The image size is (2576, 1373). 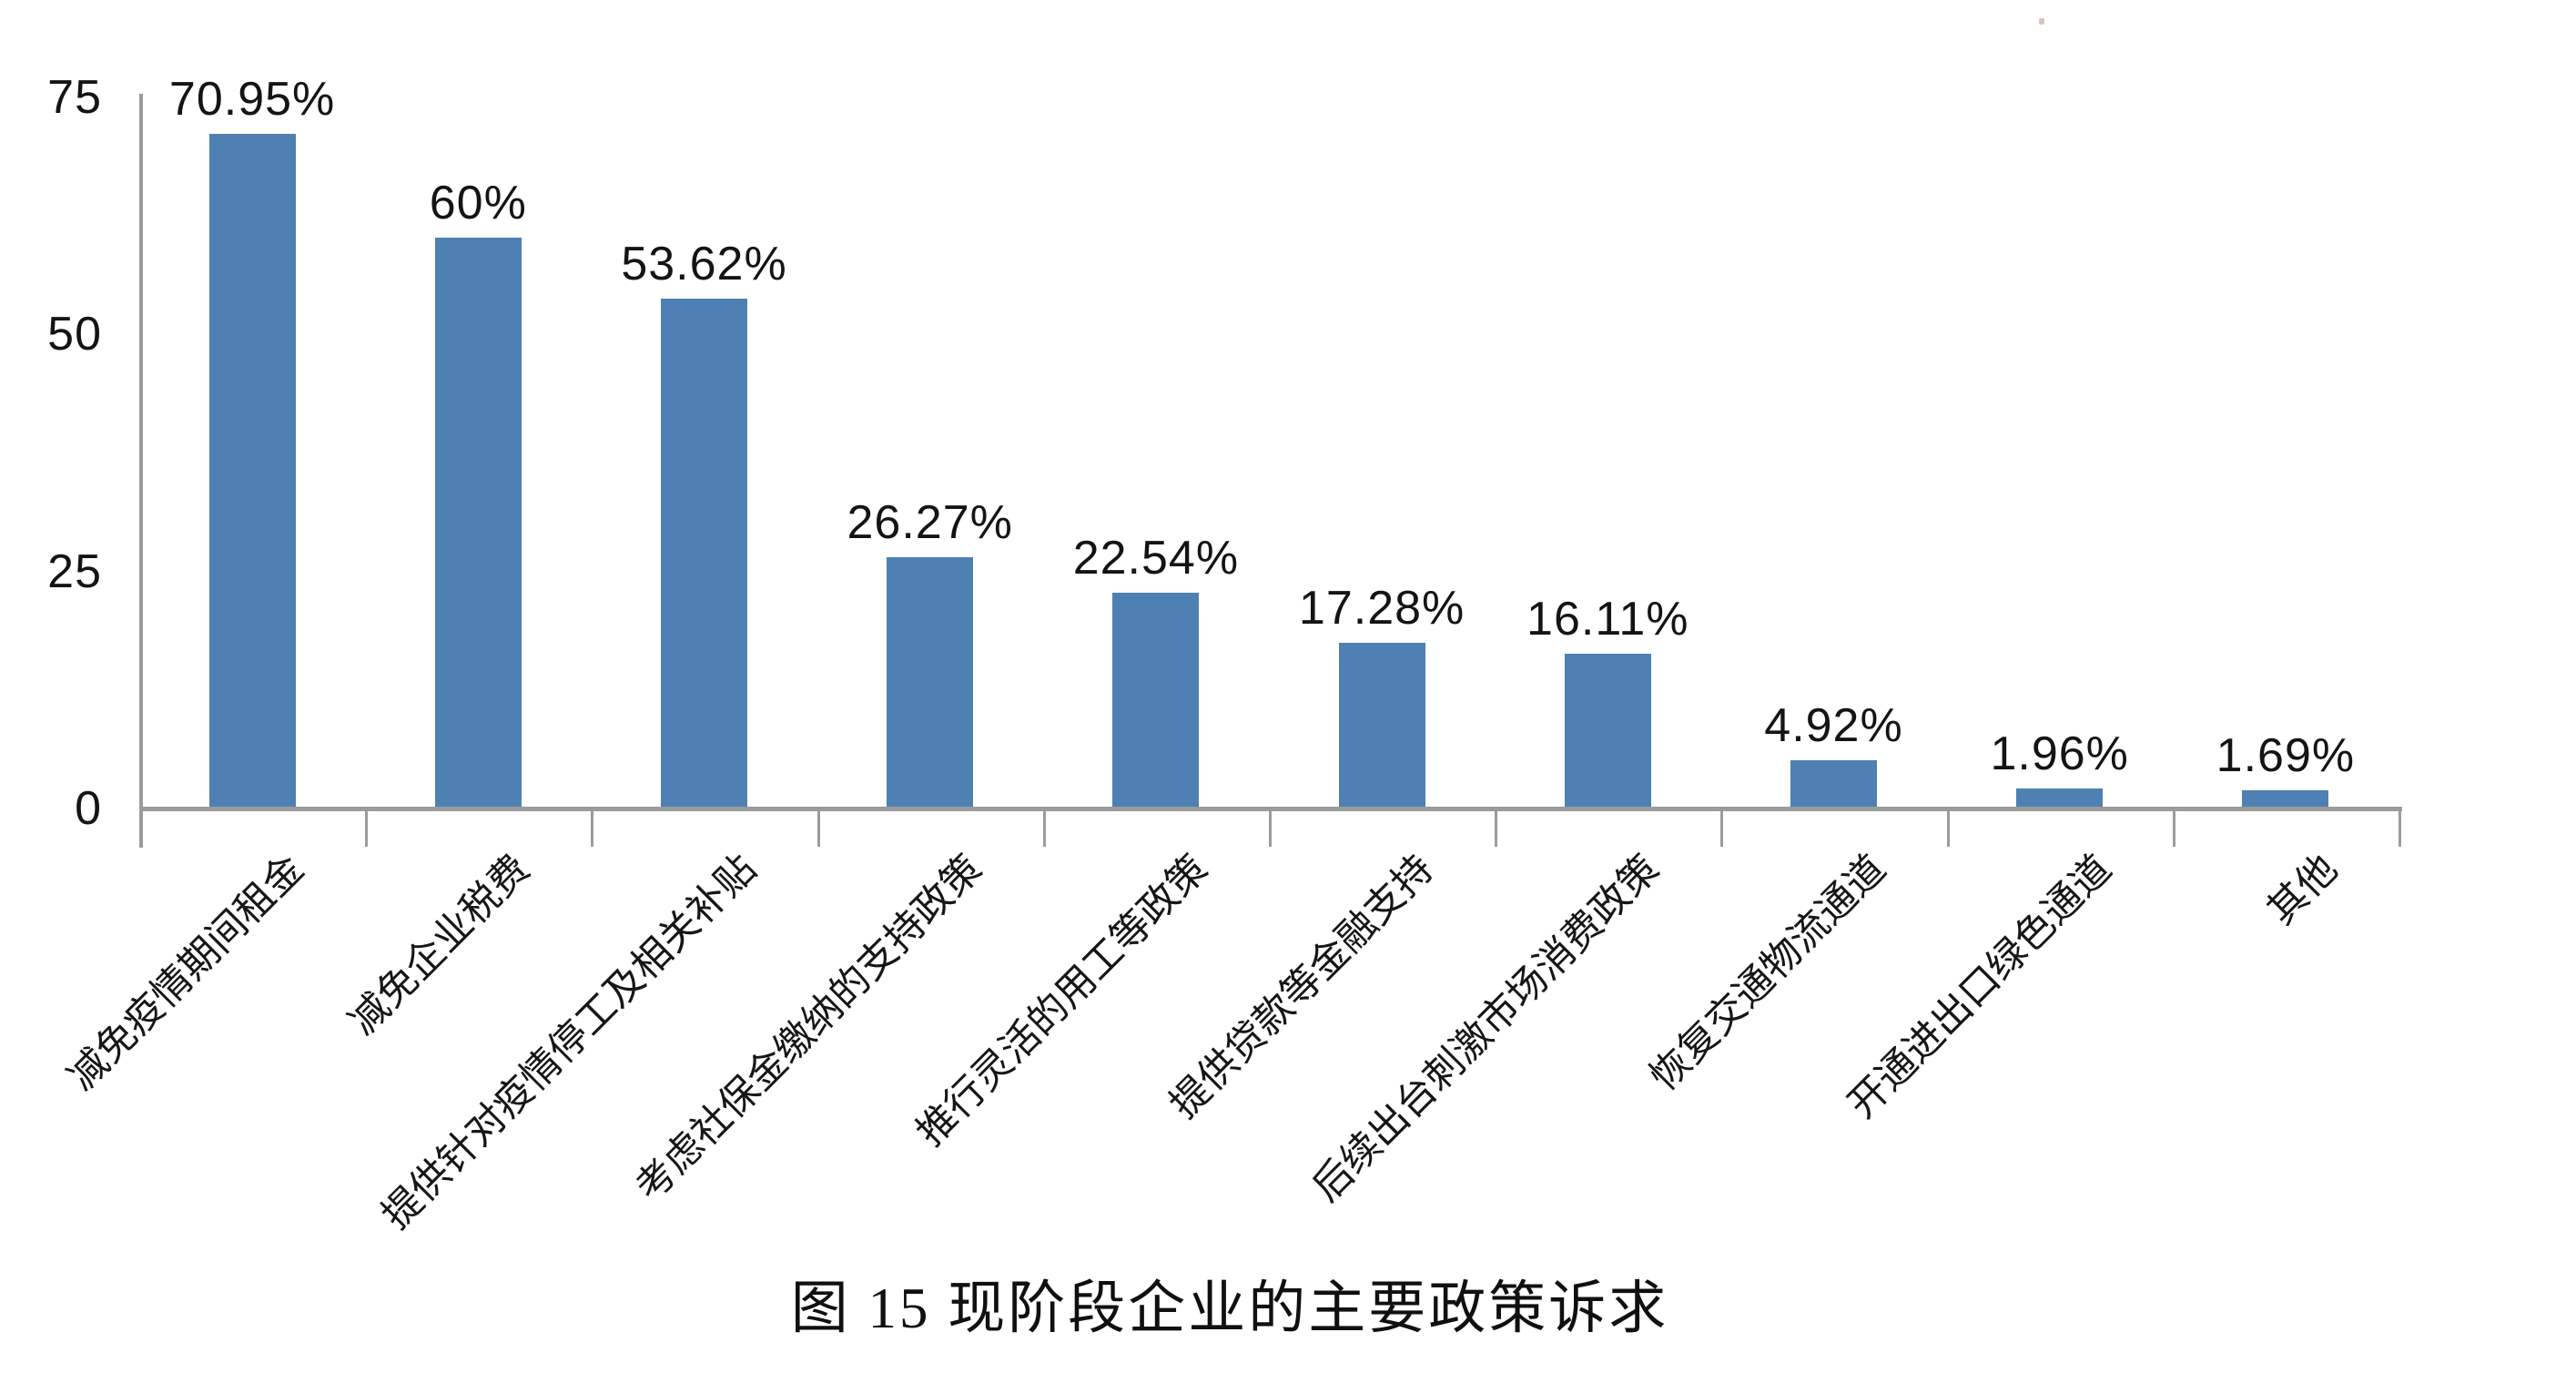 I want to click on bar-value-label-2: 60%, so click(x=478, y=203).